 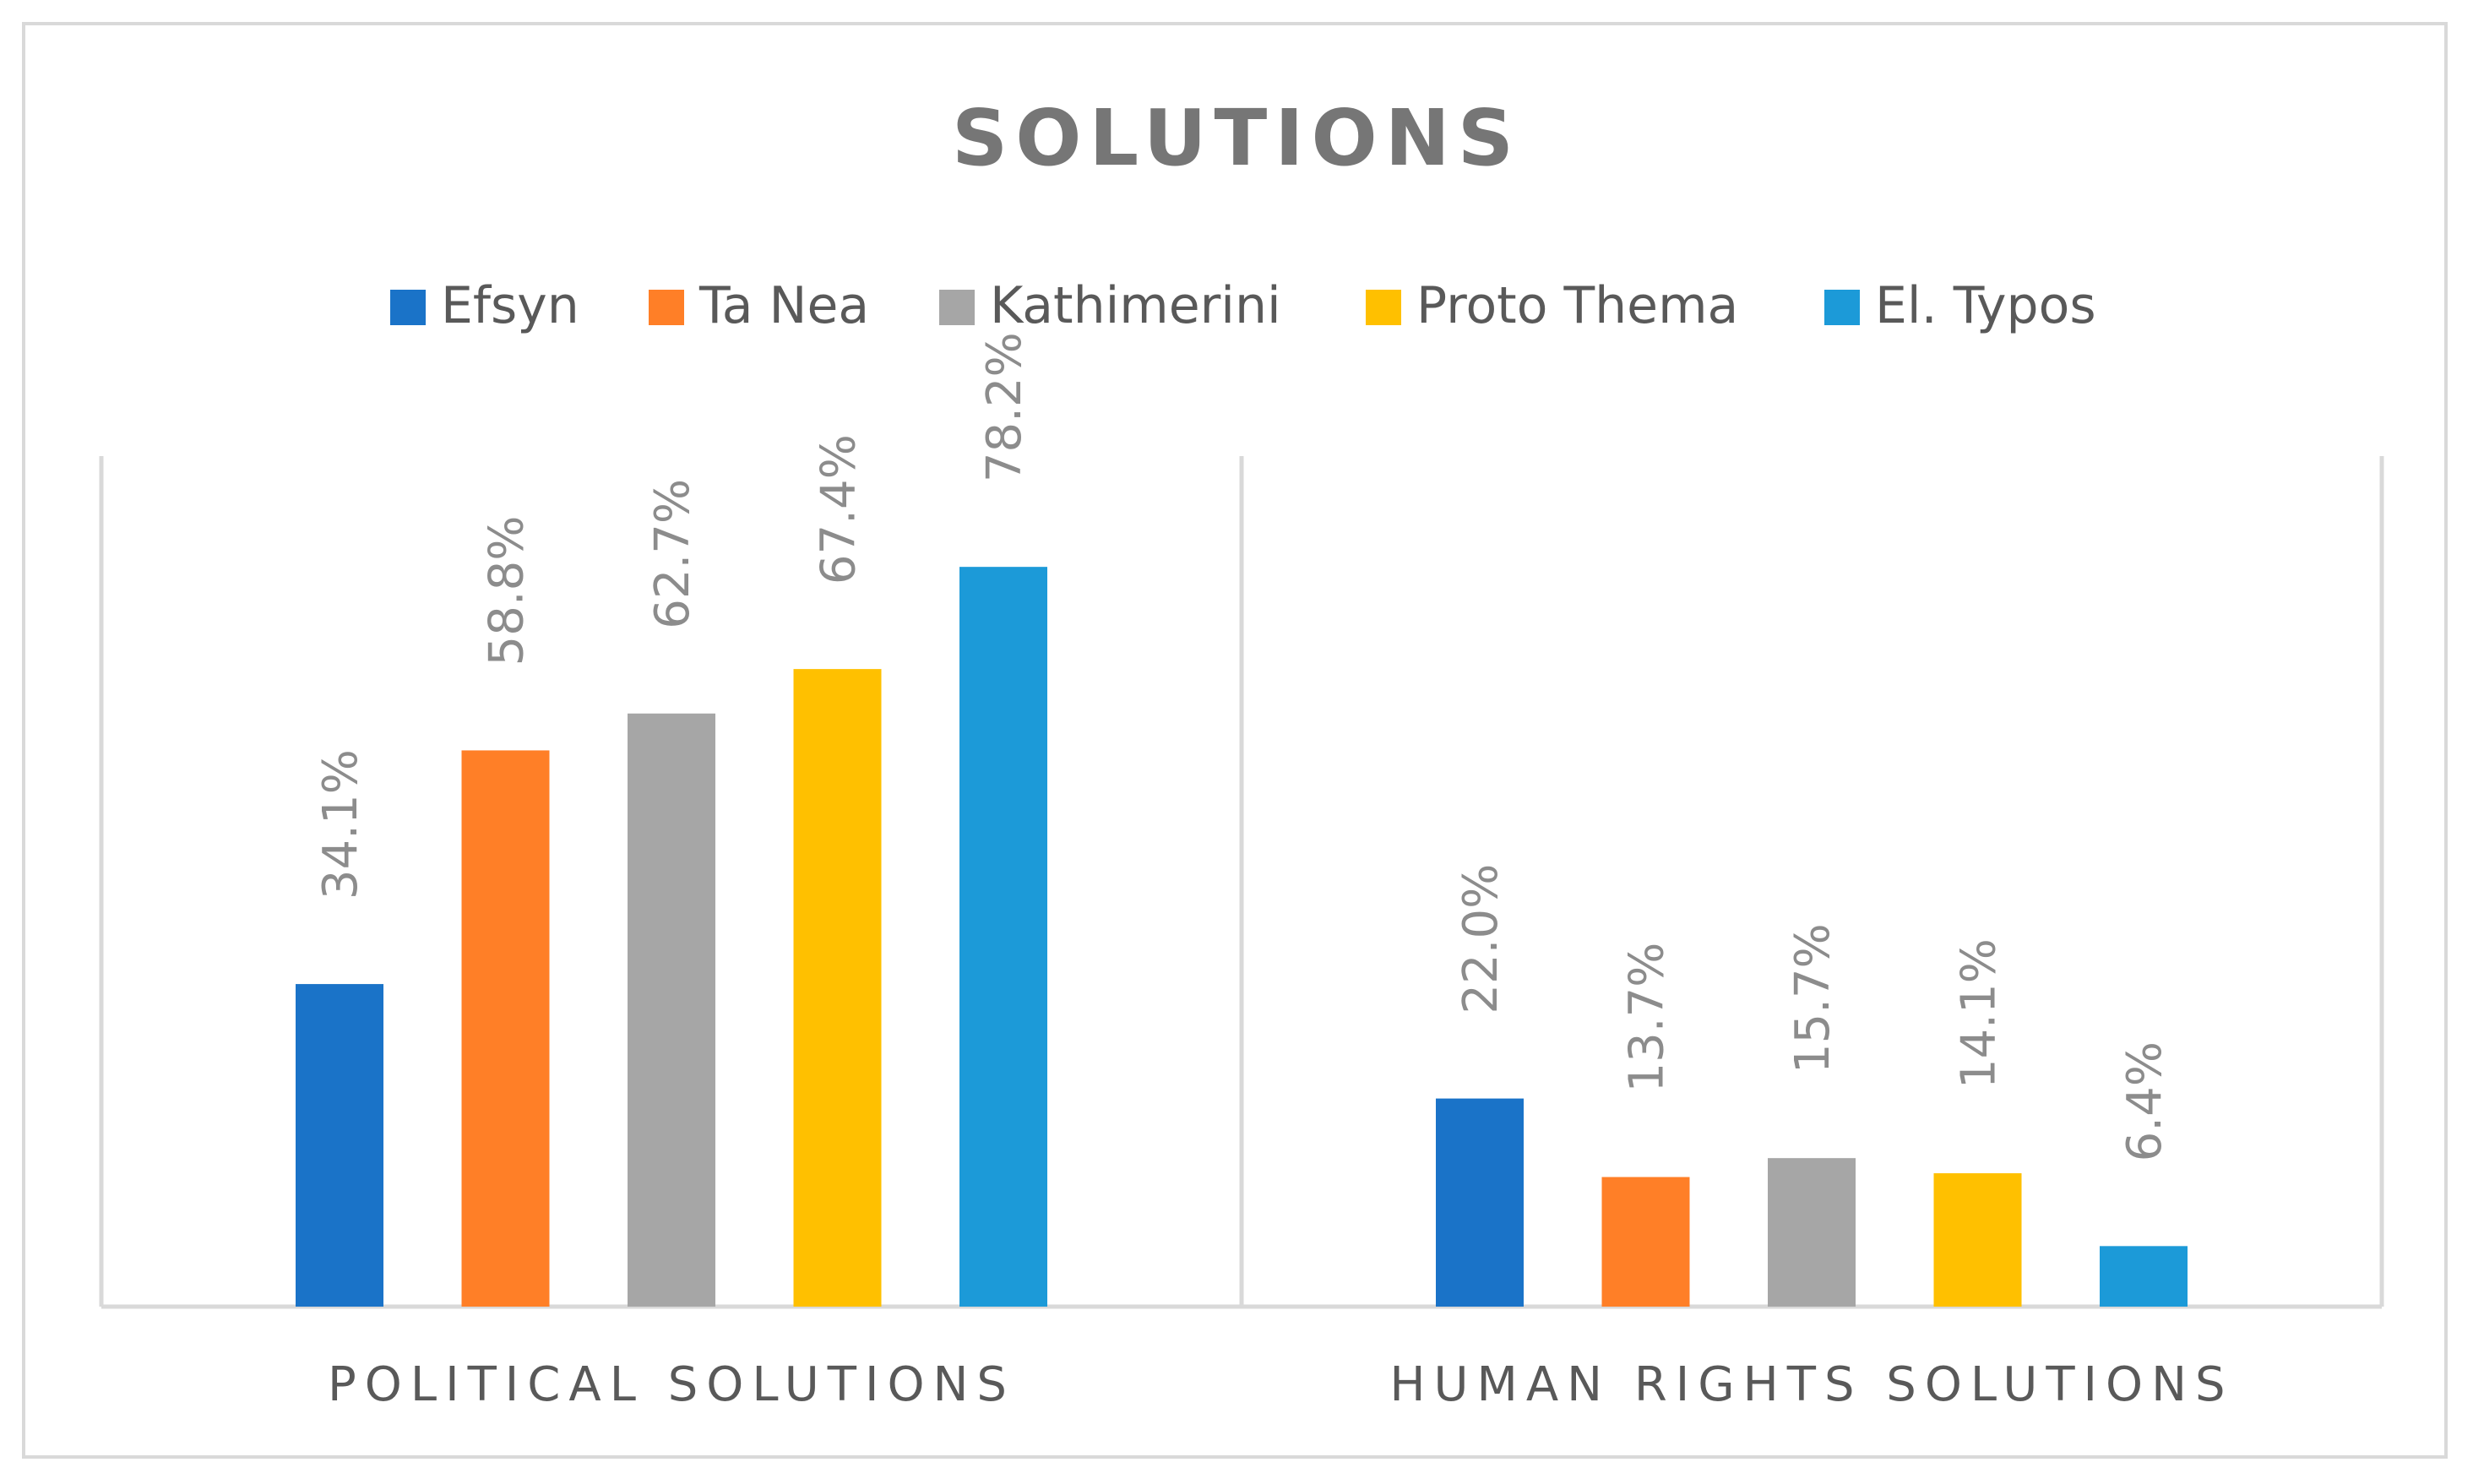 I want to click on data-label-el-typos-human-rights-solutions: 6.4%, so click(x=2144, y=1101).